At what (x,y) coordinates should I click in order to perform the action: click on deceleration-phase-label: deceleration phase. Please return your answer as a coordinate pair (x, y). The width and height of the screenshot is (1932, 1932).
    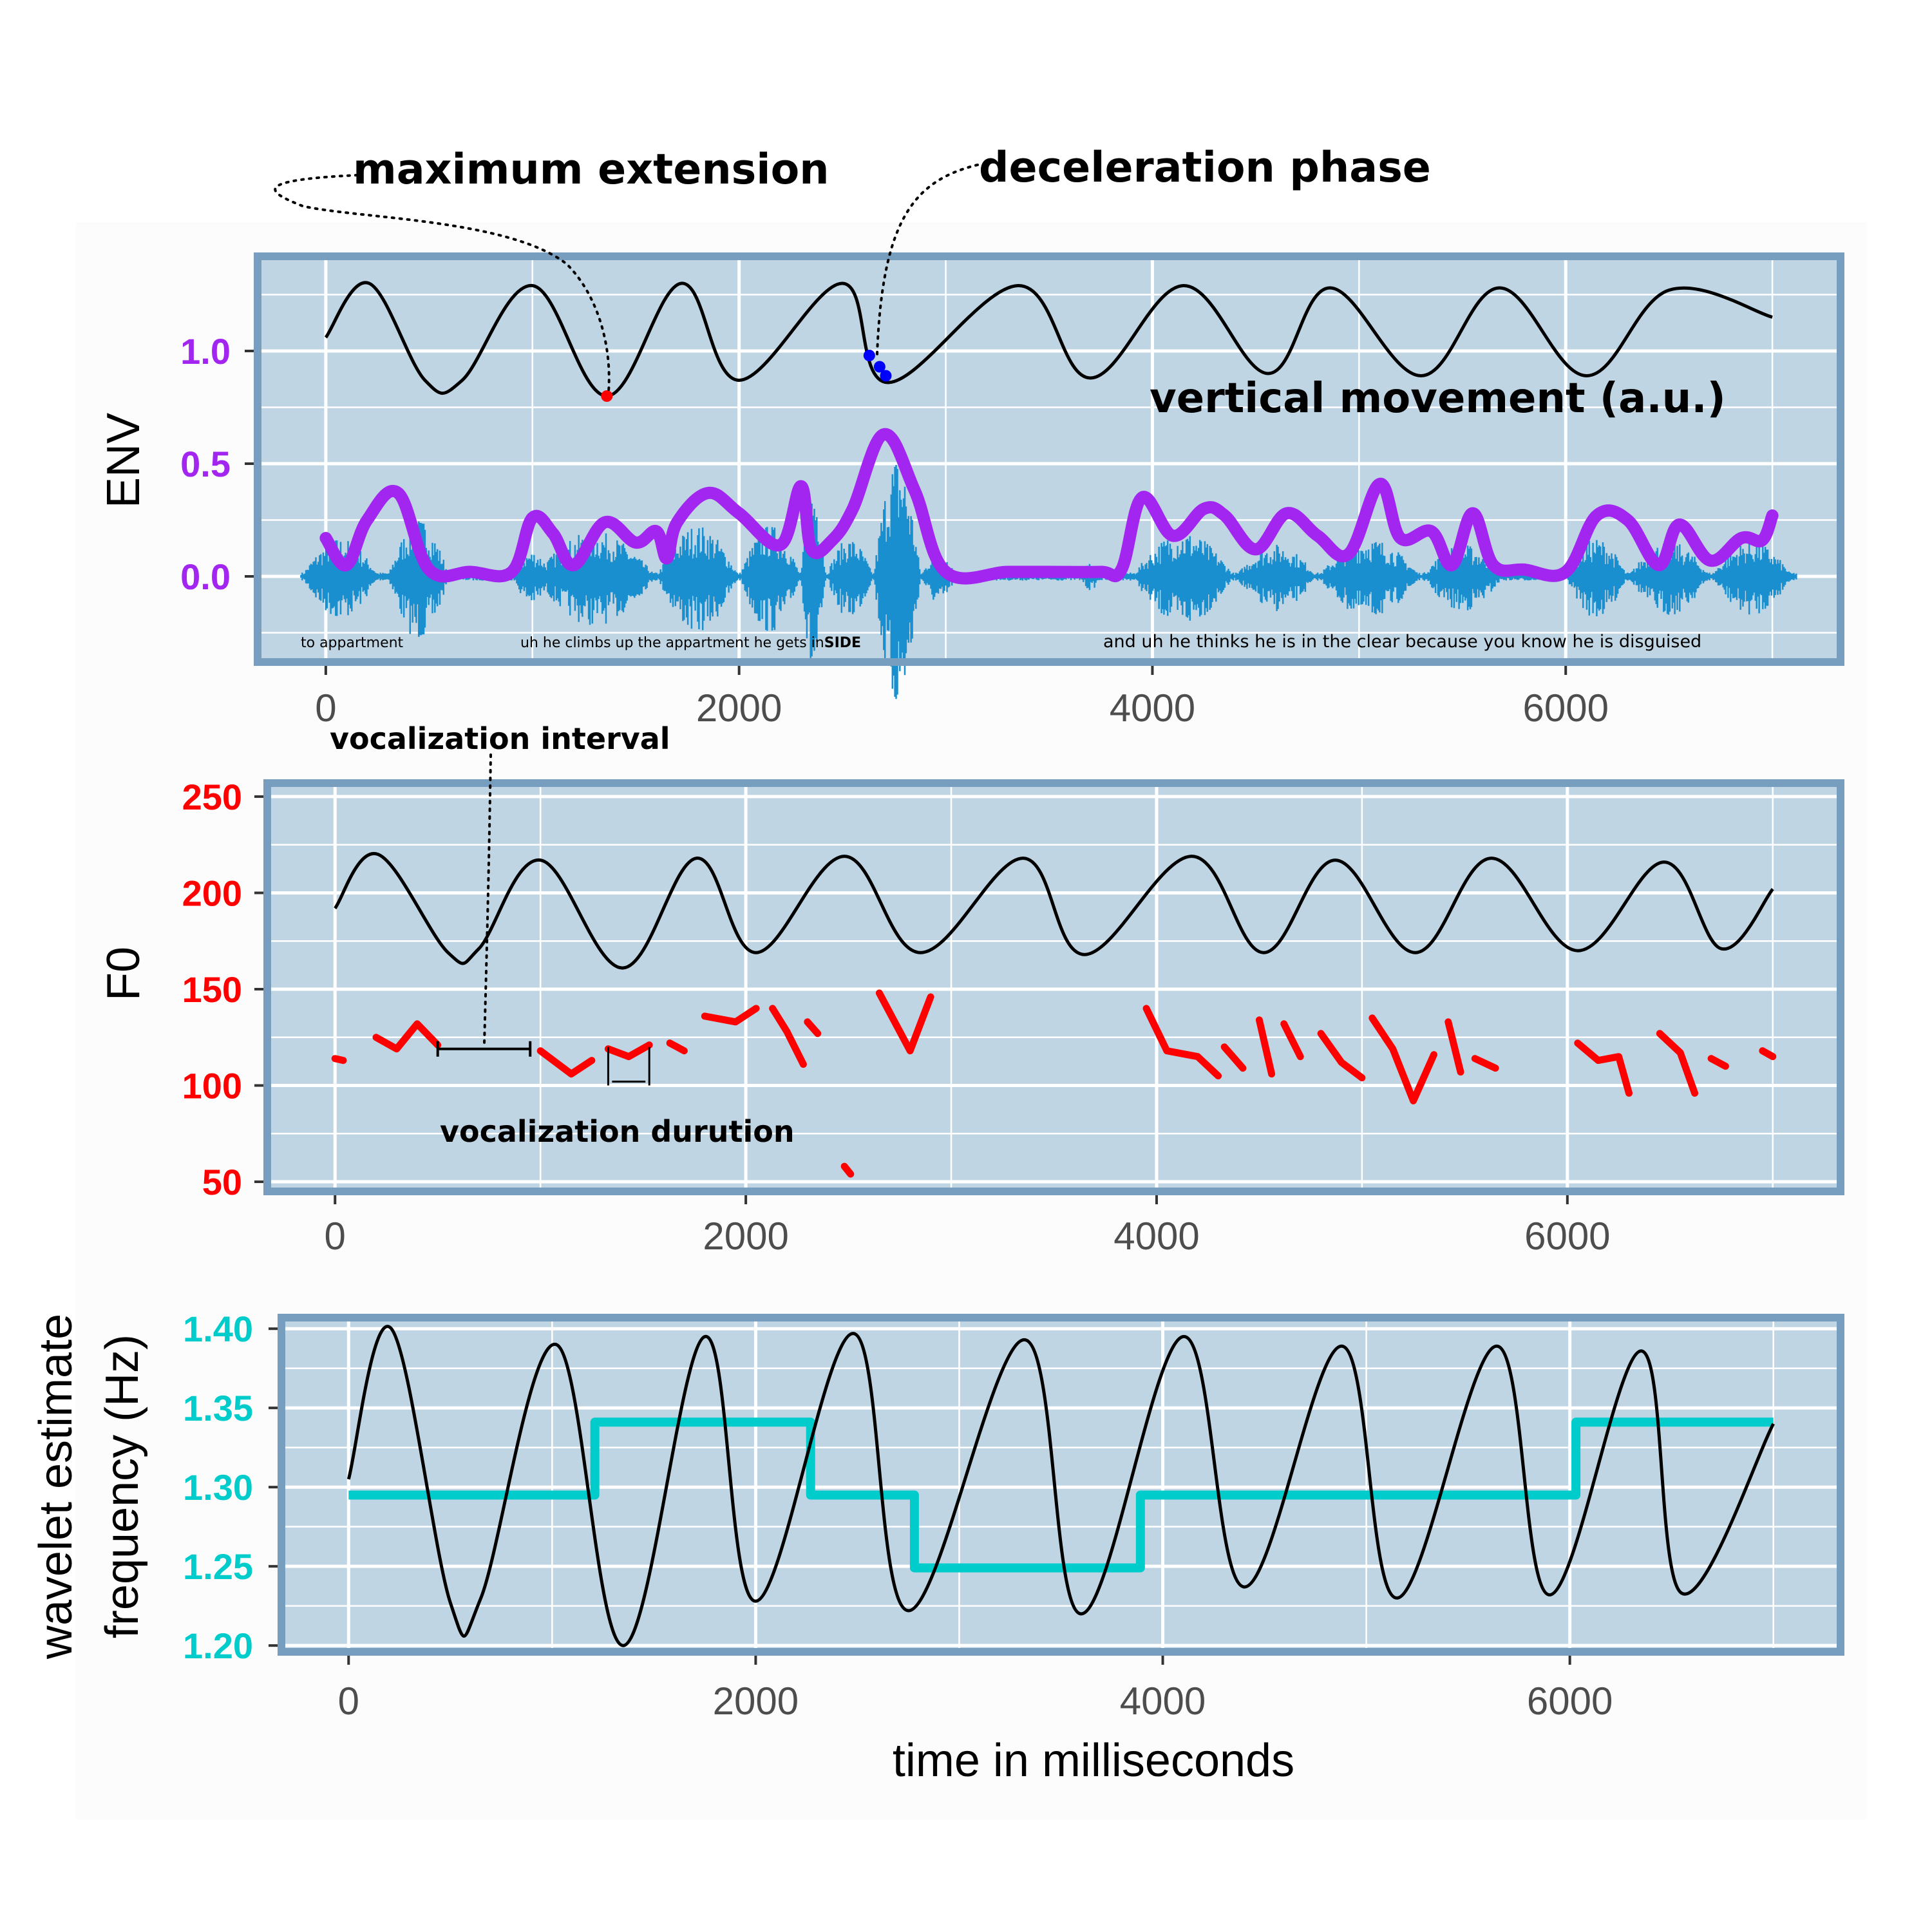
    Looking at the image, I should click on (1205, 168).